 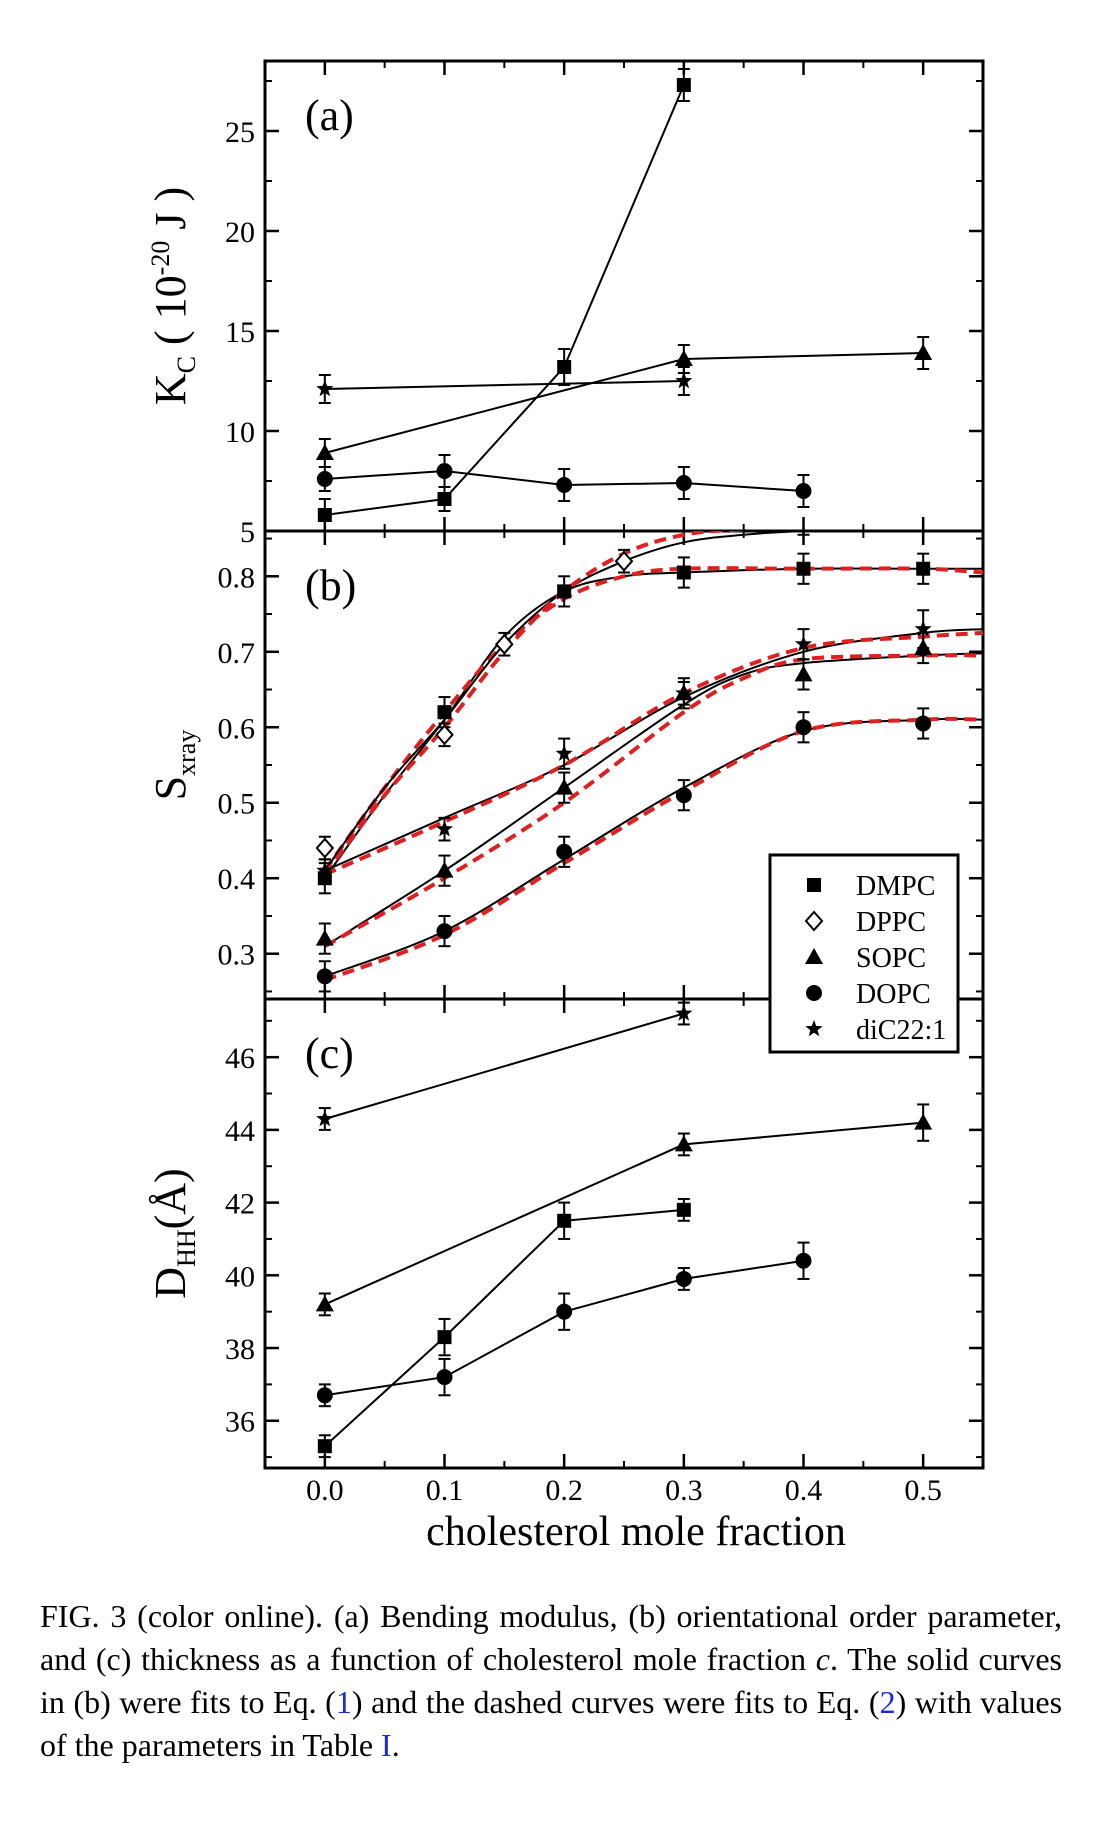 What do you see at coordinates (173, 296) in the screenshot?
I see `panel-a-ylabel: KC ( 10-20 J )` at bounding box center [173, 296].